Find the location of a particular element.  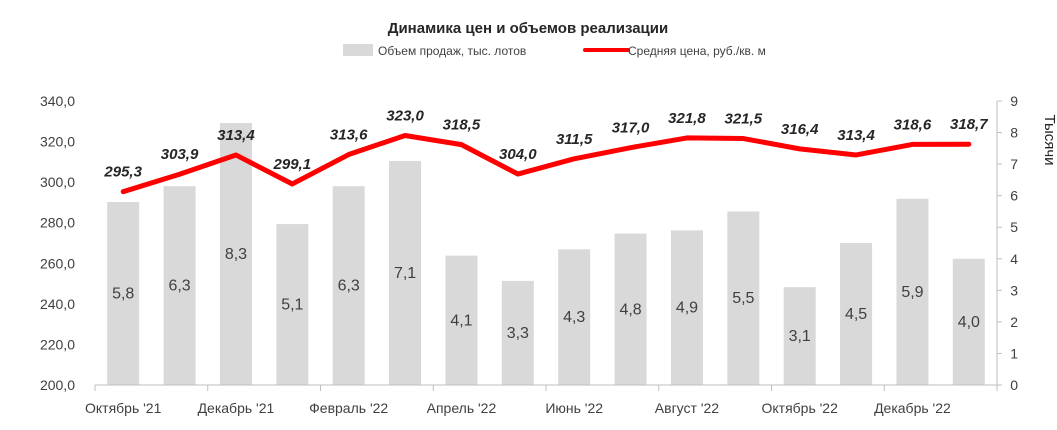

bar-data-label: 3,3 is located at coordinates (518, 333).